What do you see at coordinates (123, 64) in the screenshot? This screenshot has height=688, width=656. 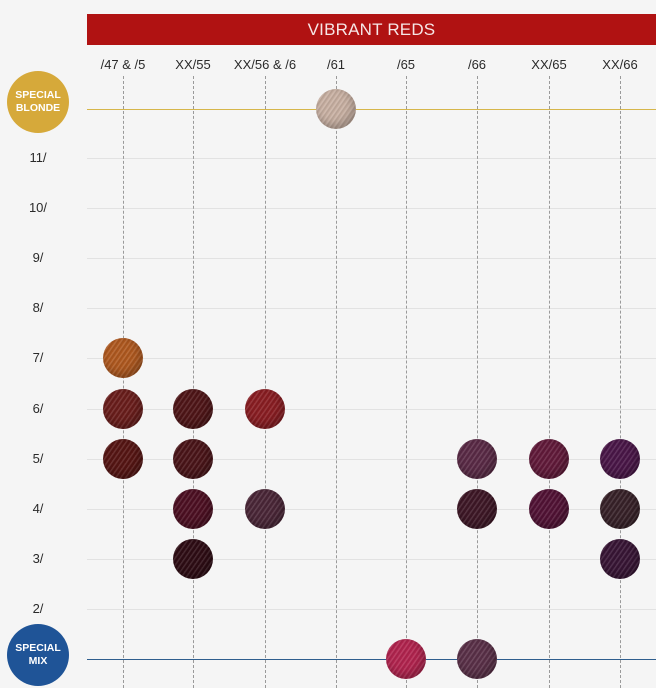 I see `column-header: /47 & /5` at bounding box center [123, 64].